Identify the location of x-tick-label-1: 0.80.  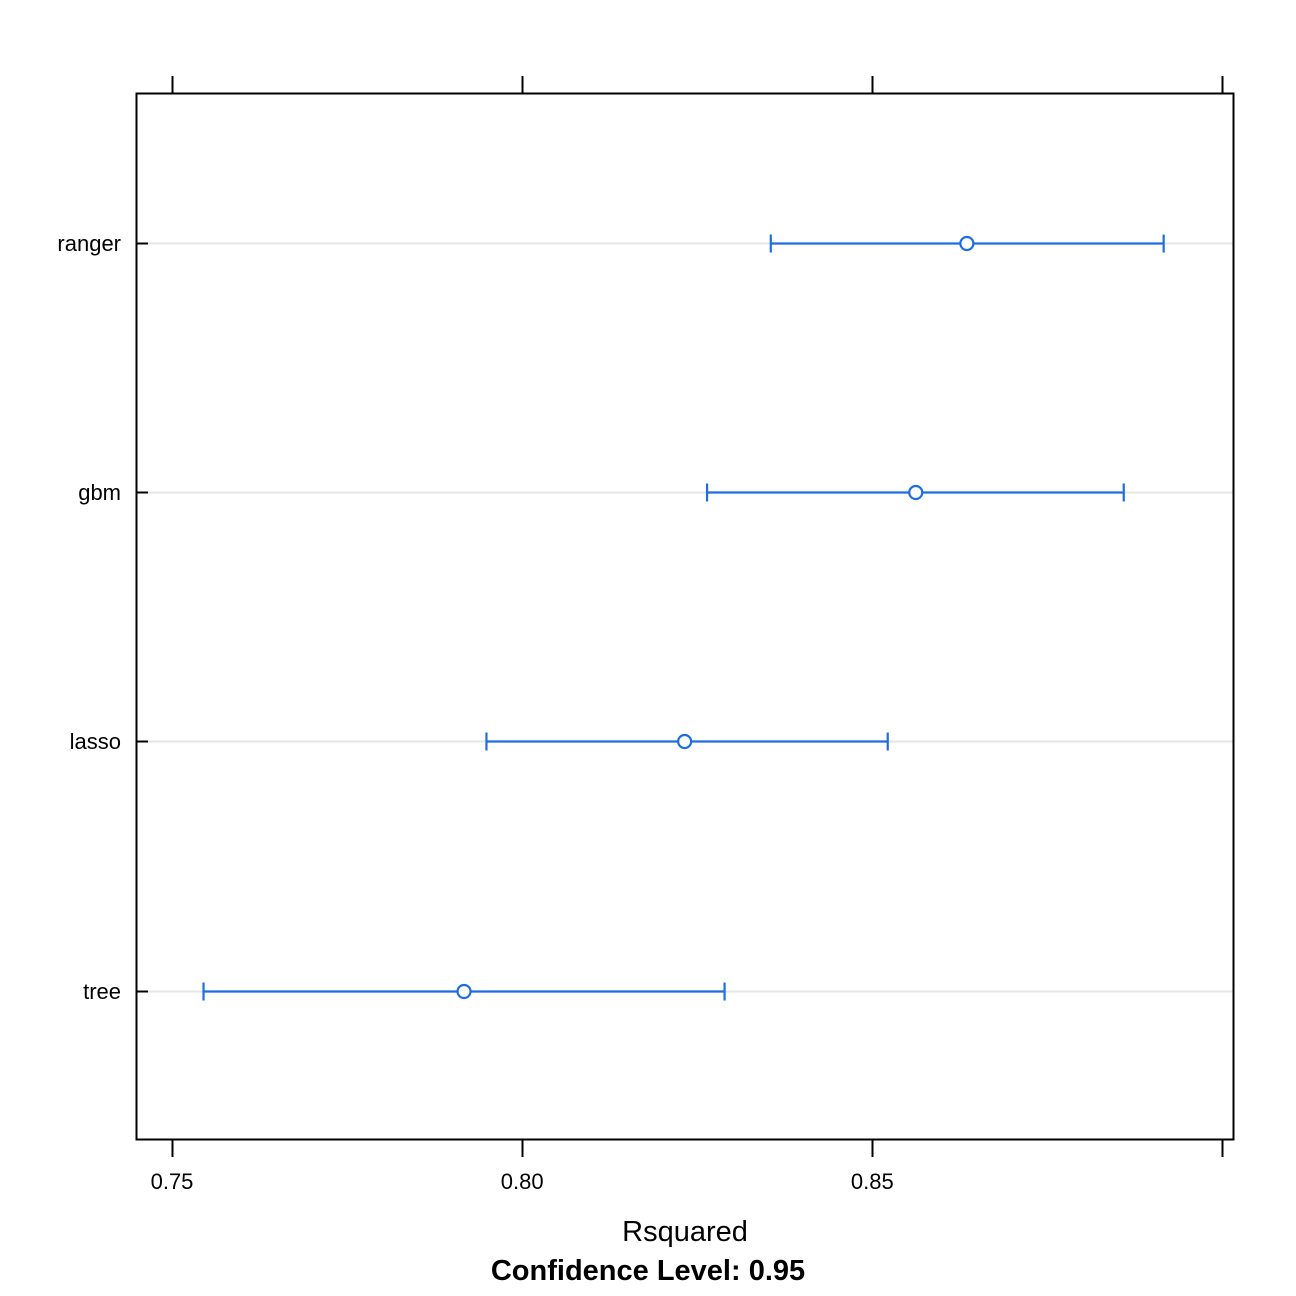
(522, 1181).